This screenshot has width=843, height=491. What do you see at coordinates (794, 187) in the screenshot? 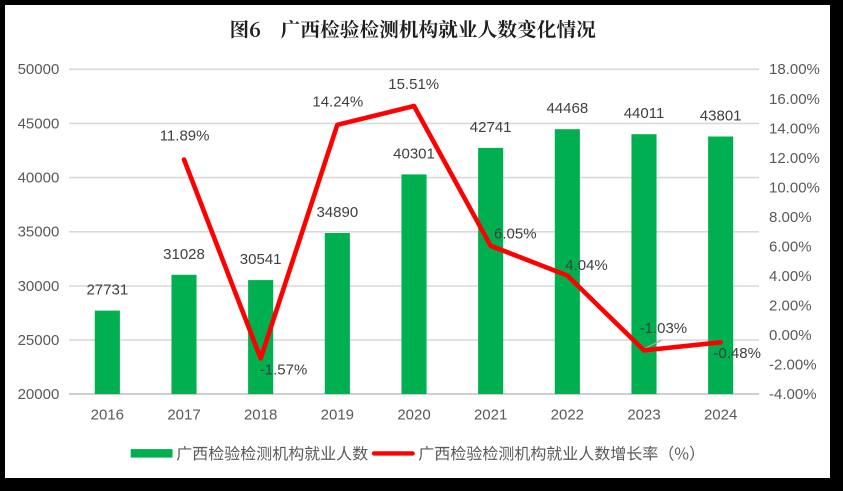
I see `svg-text: 10.00%` at bounding box center [794, 187].